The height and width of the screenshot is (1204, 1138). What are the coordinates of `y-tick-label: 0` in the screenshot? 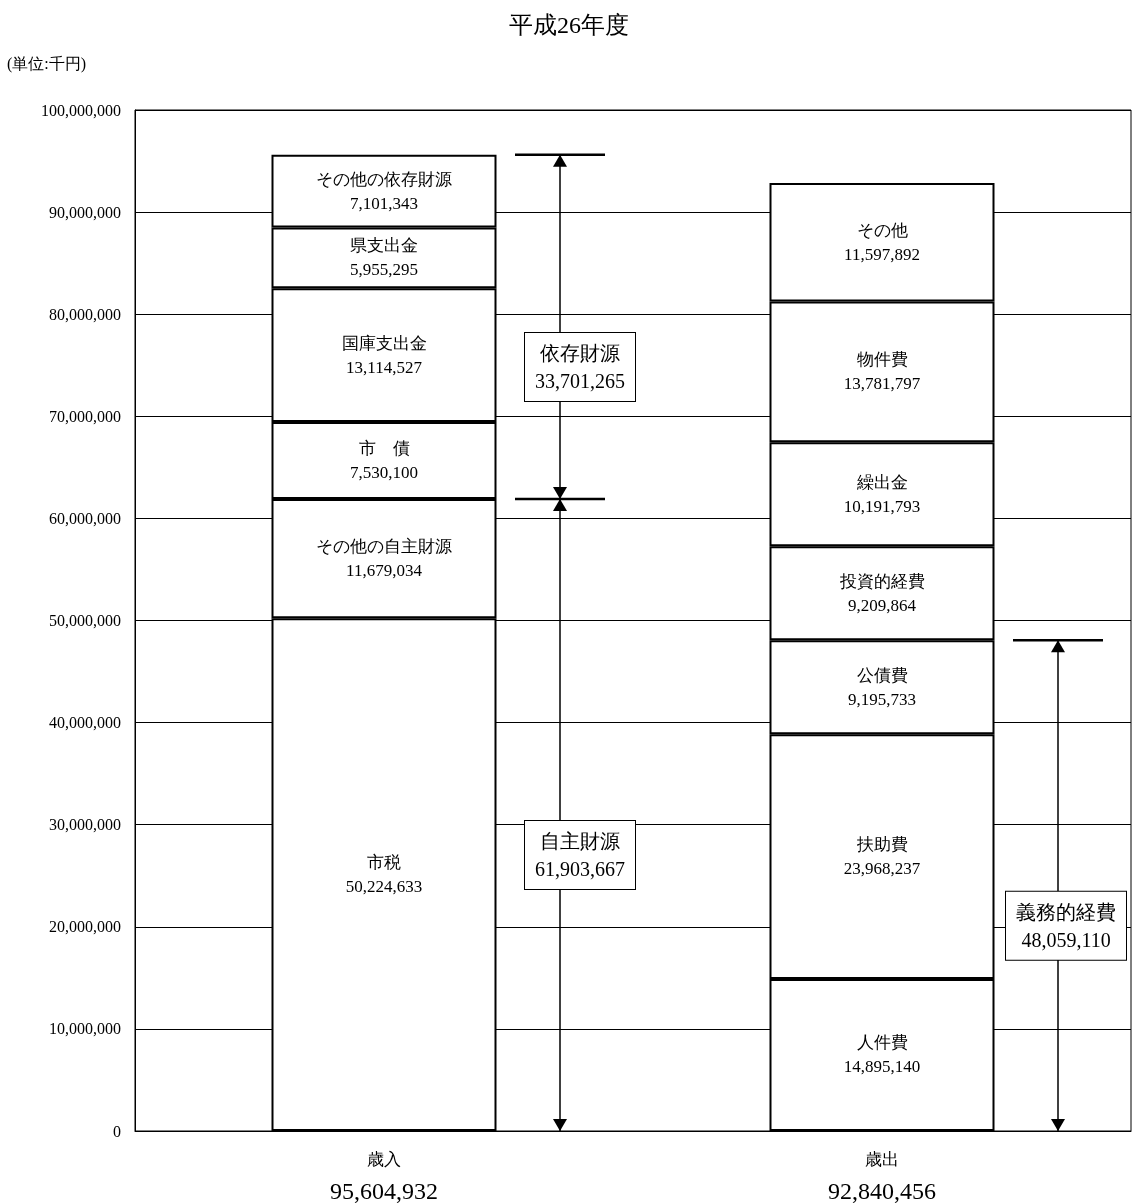 It's located at (117, 1131).